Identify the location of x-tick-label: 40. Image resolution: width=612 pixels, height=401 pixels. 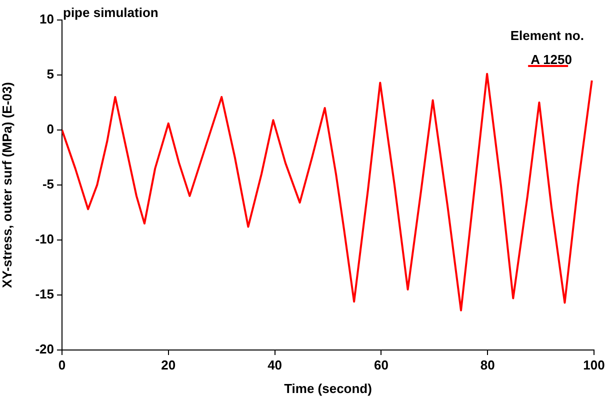
(275, 364).